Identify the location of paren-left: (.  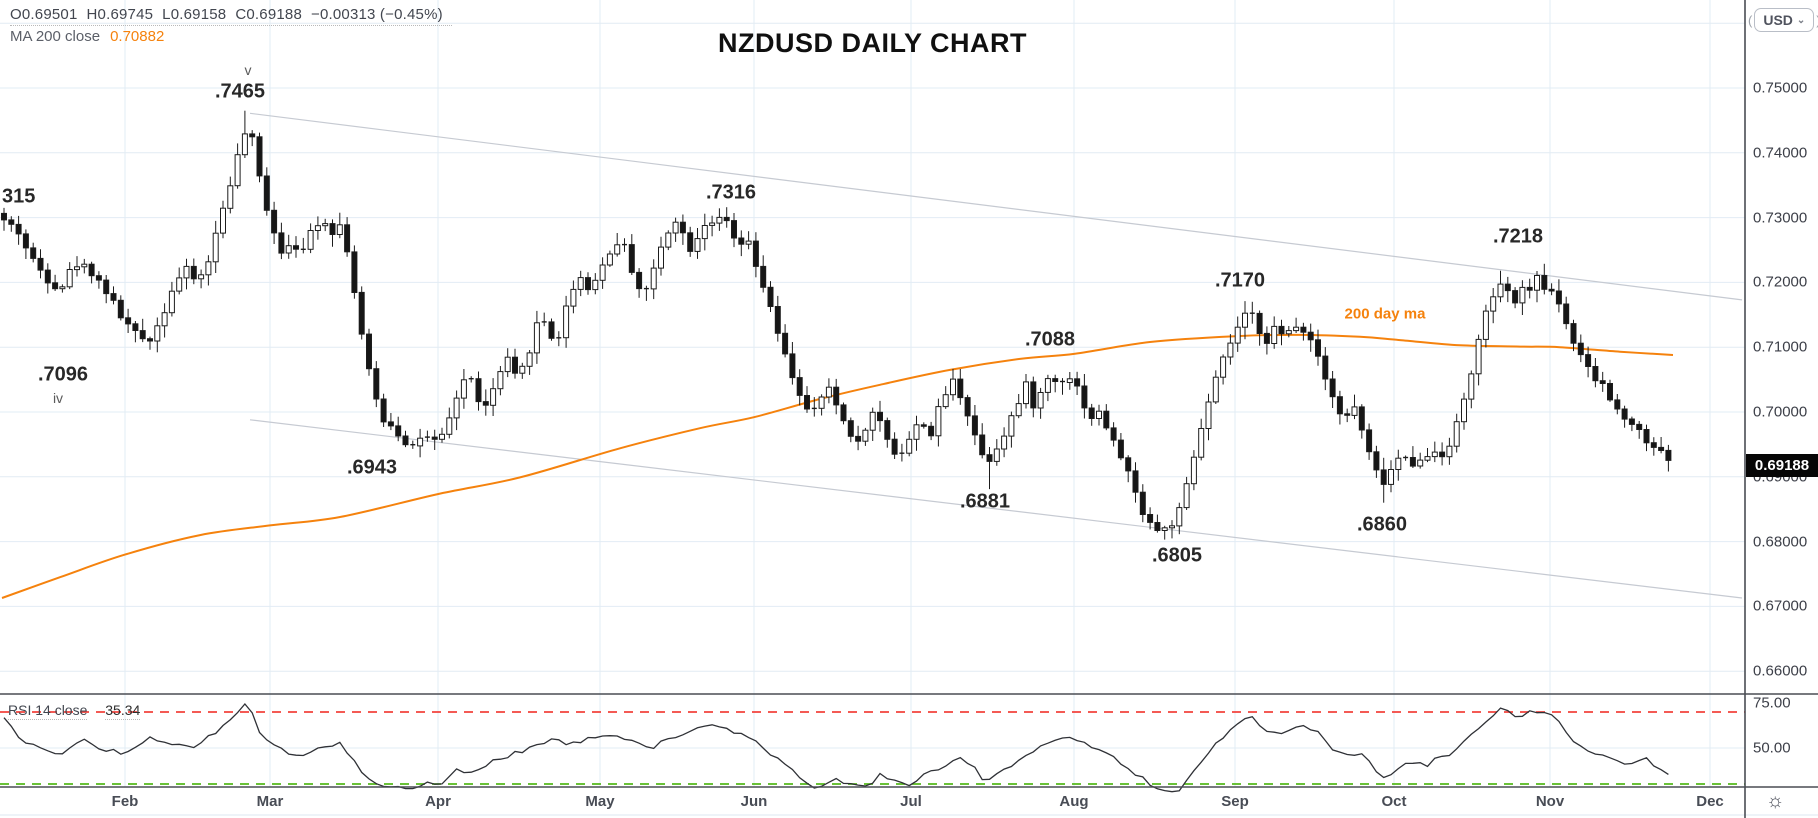
(1750, 20).